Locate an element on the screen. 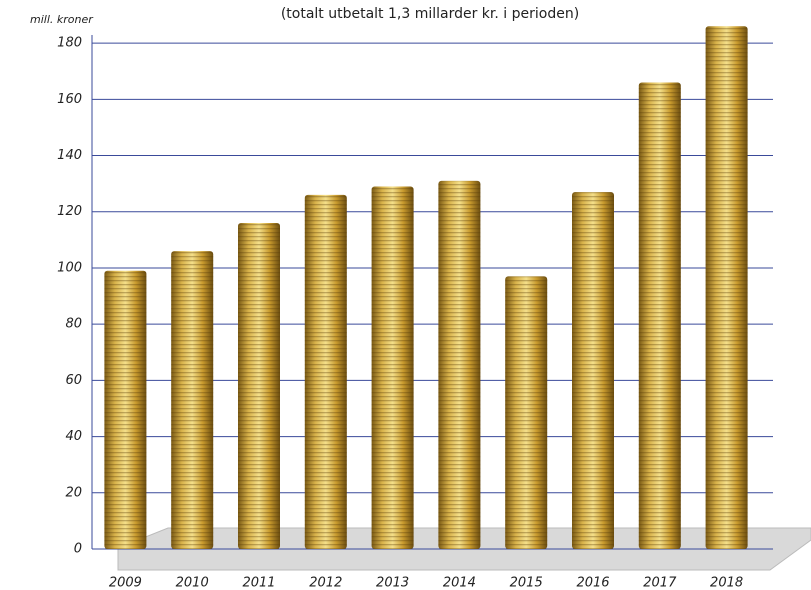 Image resolution: width=811 pixels, height=590 pixels. x-tick-label: 2009 is located at coordinates (125, 583).